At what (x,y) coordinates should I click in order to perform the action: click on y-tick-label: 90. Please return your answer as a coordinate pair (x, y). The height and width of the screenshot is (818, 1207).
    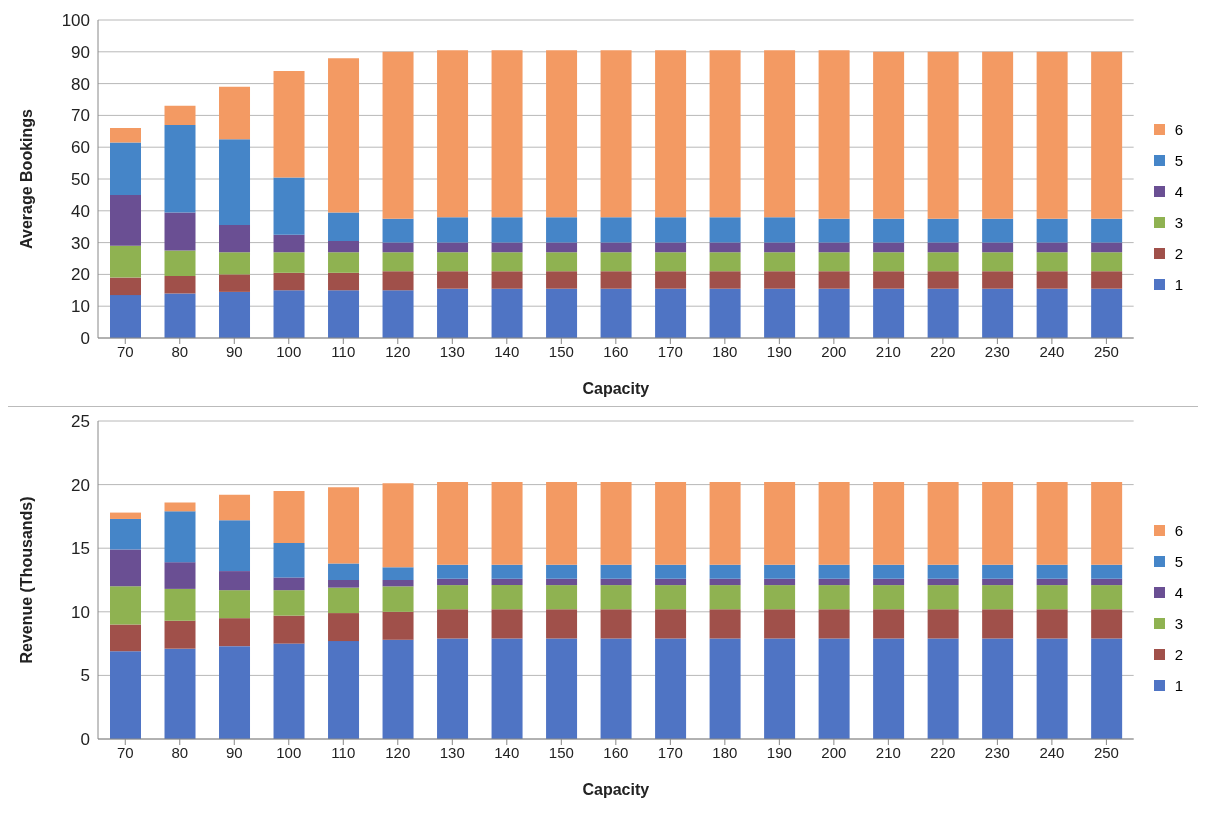
    Looking at the image, I should click on (80, 52).